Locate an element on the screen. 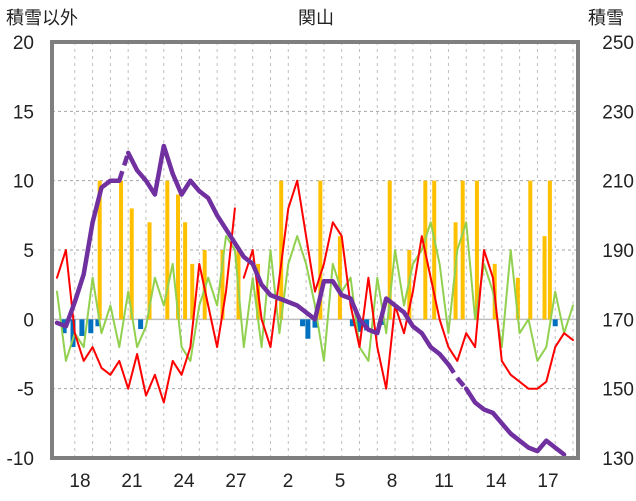 The height and width of the screenshot is (501, 636). left-tick-label: 10 is located at coordinates (23, 182).